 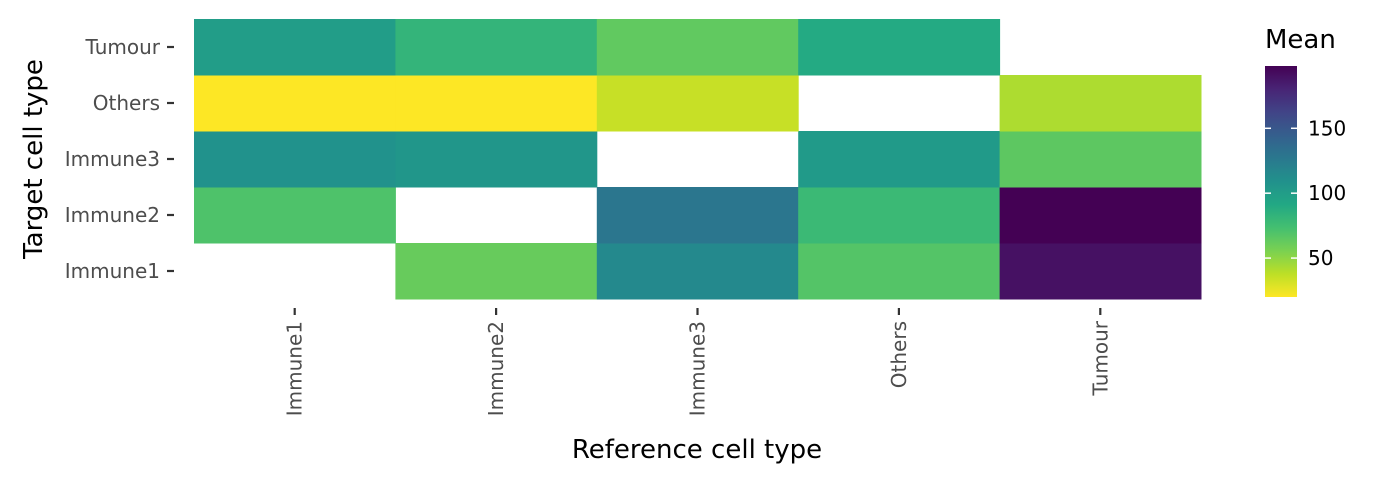 What do you see at coordinates (1305, 193) in the screenshot?
I see `legend-ticks: 50 100 150` at bounding box center [1305, 193].